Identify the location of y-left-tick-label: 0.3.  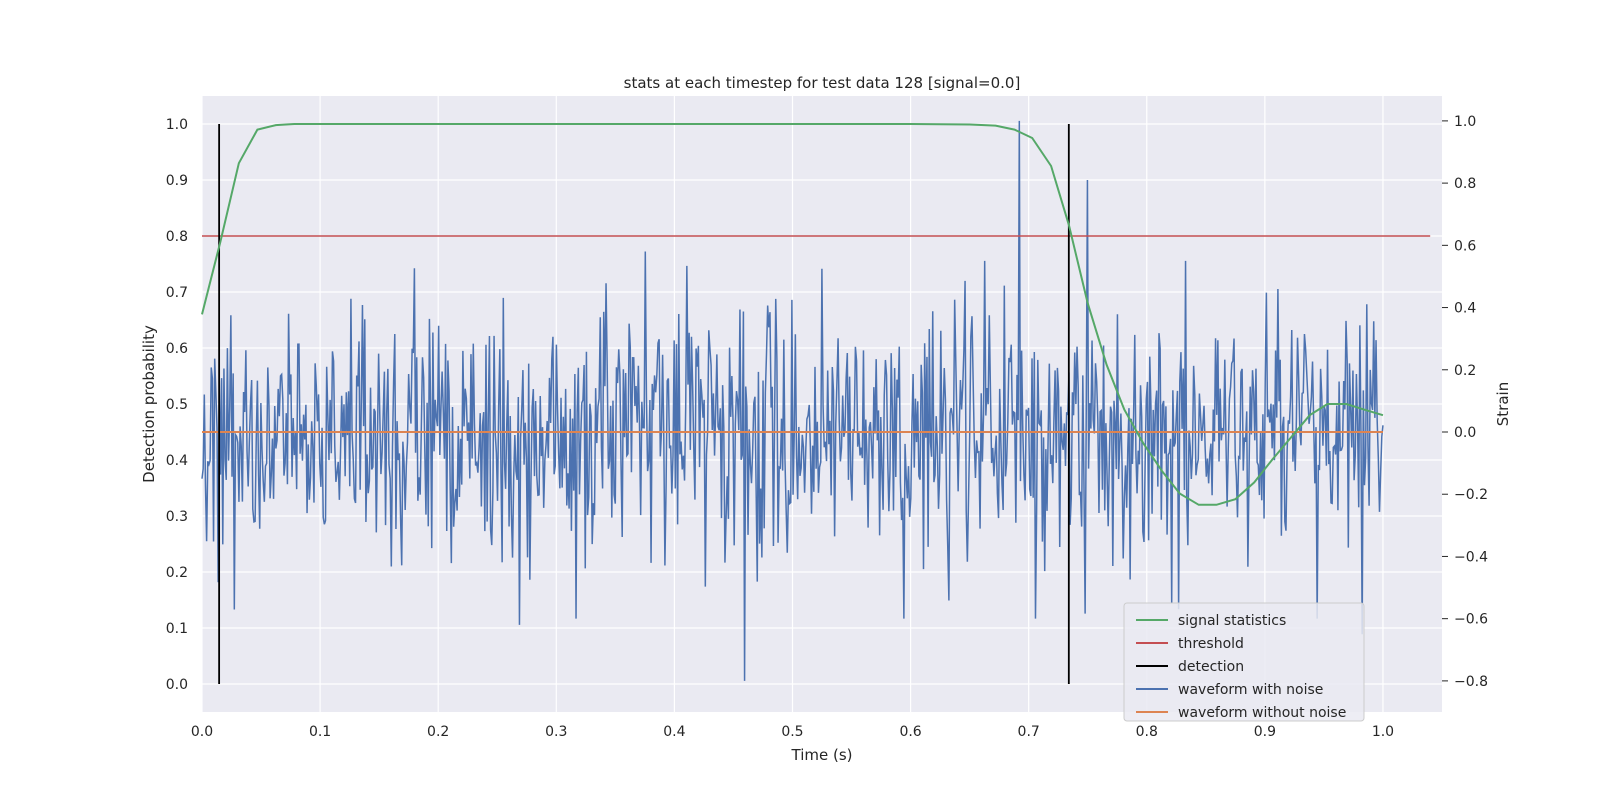
(177, 517).